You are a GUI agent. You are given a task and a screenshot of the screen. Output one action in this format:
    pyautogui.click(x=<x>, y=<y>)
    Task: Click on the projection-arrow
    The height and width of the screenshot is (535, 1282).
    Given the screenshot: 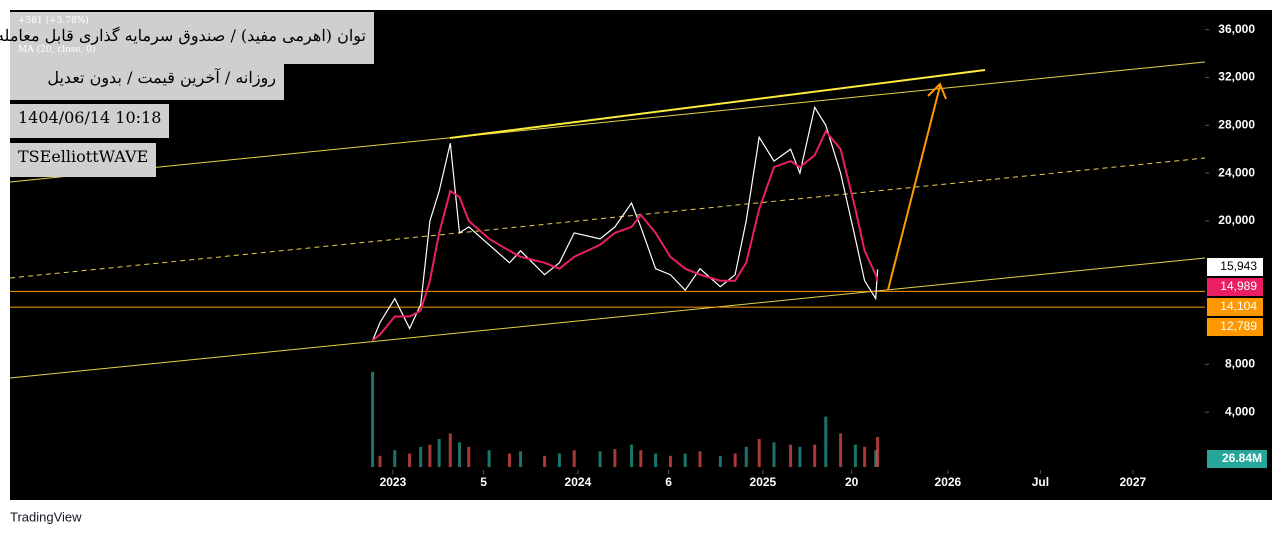 What is the action you would take?
    pyautogui.click(x=914, y=188)
    